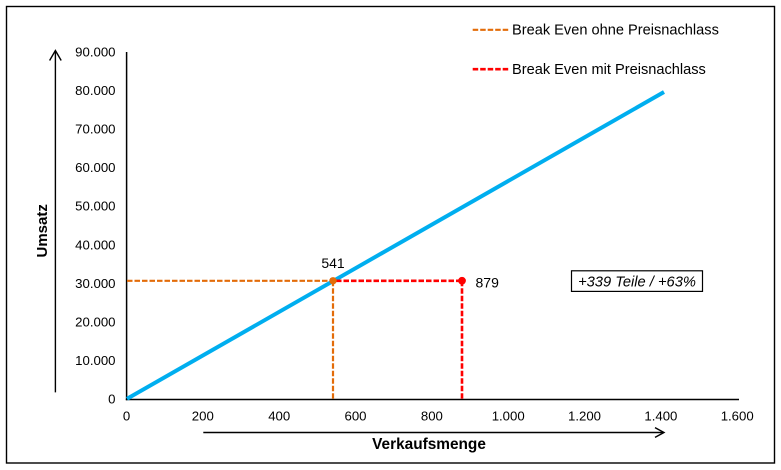 The image size is (781, 470). What do you see at coordinates (95, 322) in the screenshot?
I see `svg-text: 20.000` at bounding box center [95, 322].